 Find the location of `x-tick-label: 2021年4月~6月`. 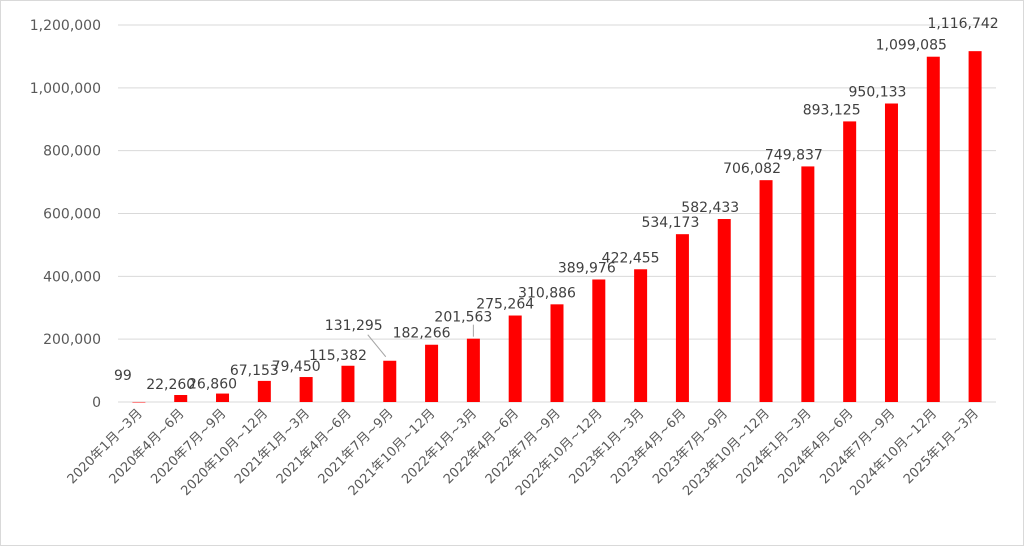

x-tick-label: 2021年4月~6月 is located at coordinates (314, 446).